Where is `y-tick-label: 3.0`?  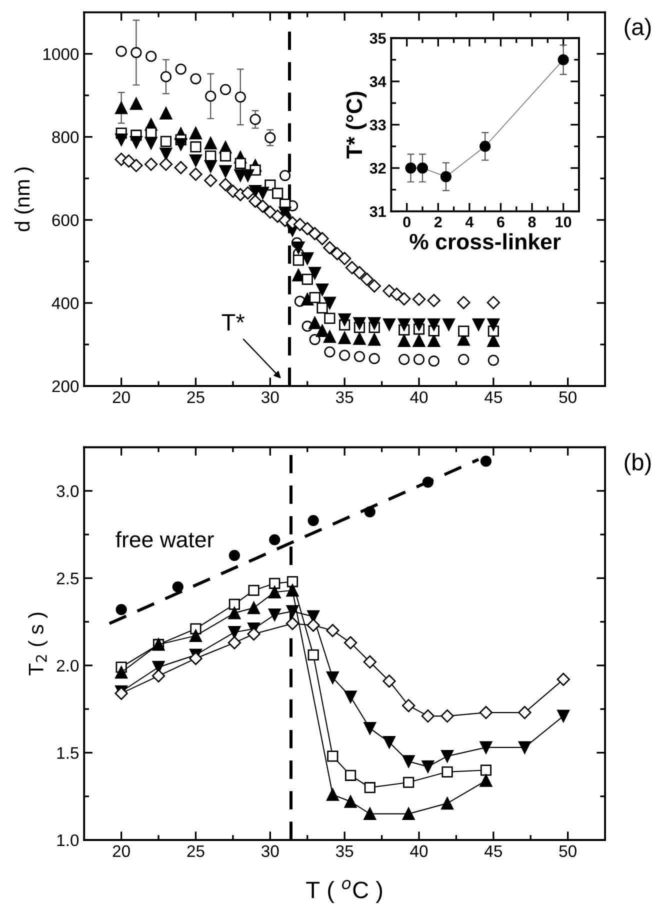
y-tick-label: 3.0 is located at coordinates (67, 491).